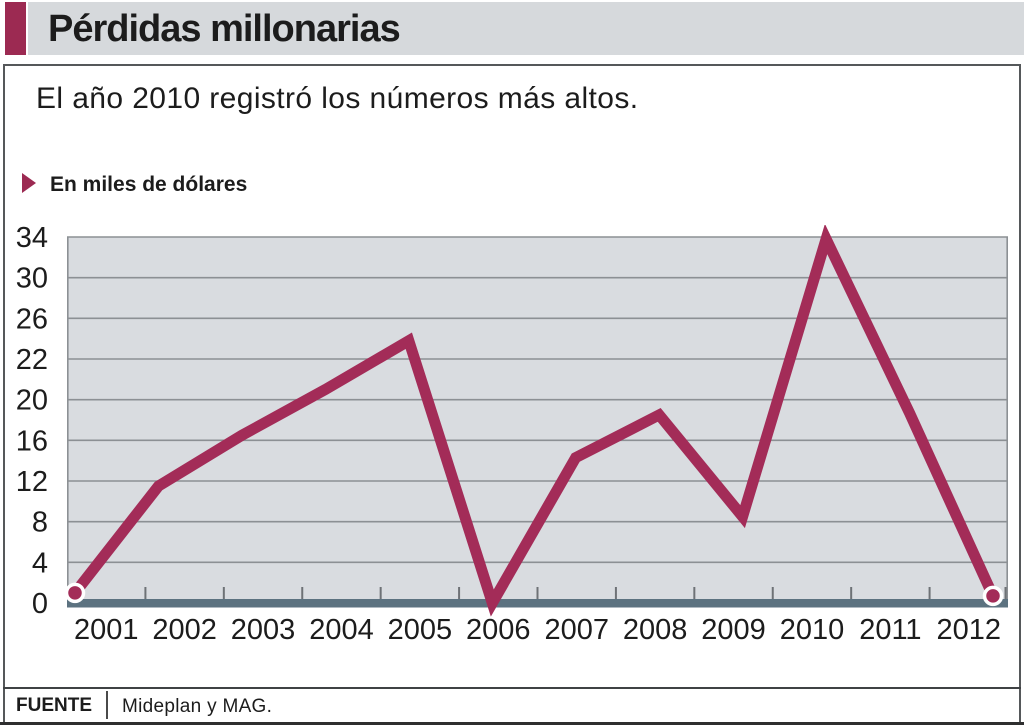 The height and width of the screenshot is (728, 1024). I want to click on bottom-rule, so click(512, 723).